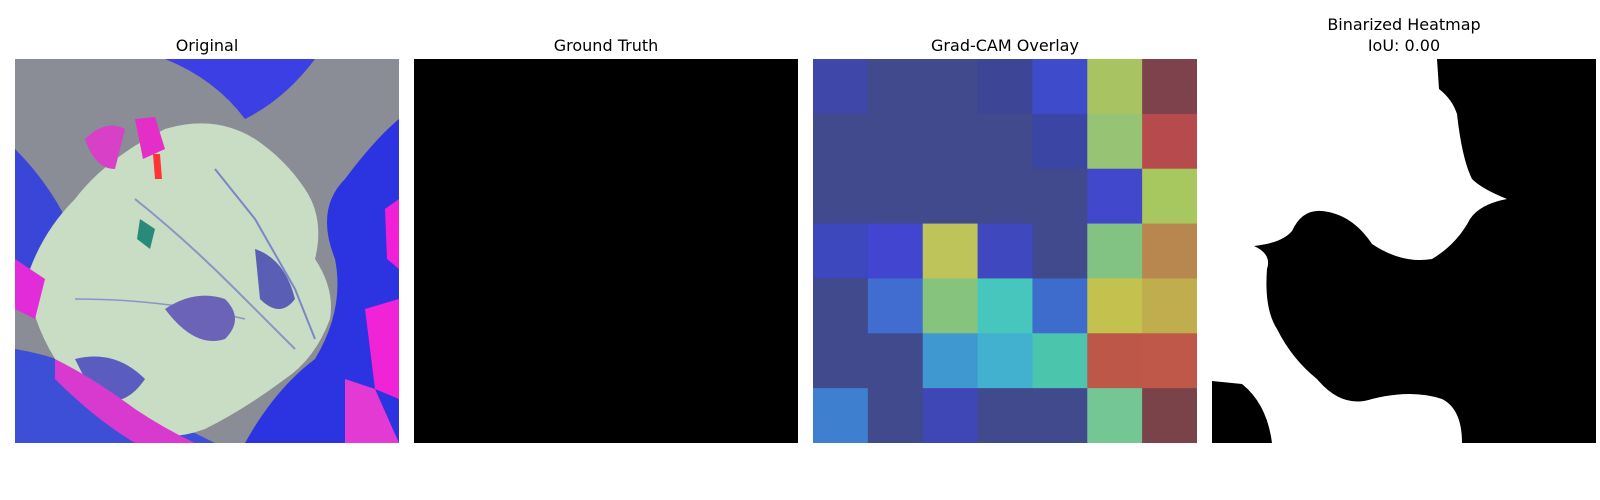 This screenshot has height=500, width=1600. What do you see at coordinates (606, 45) in the screenshot?
I see `ground-truth-title: Ground Truth` at bounding box center [606, 45].